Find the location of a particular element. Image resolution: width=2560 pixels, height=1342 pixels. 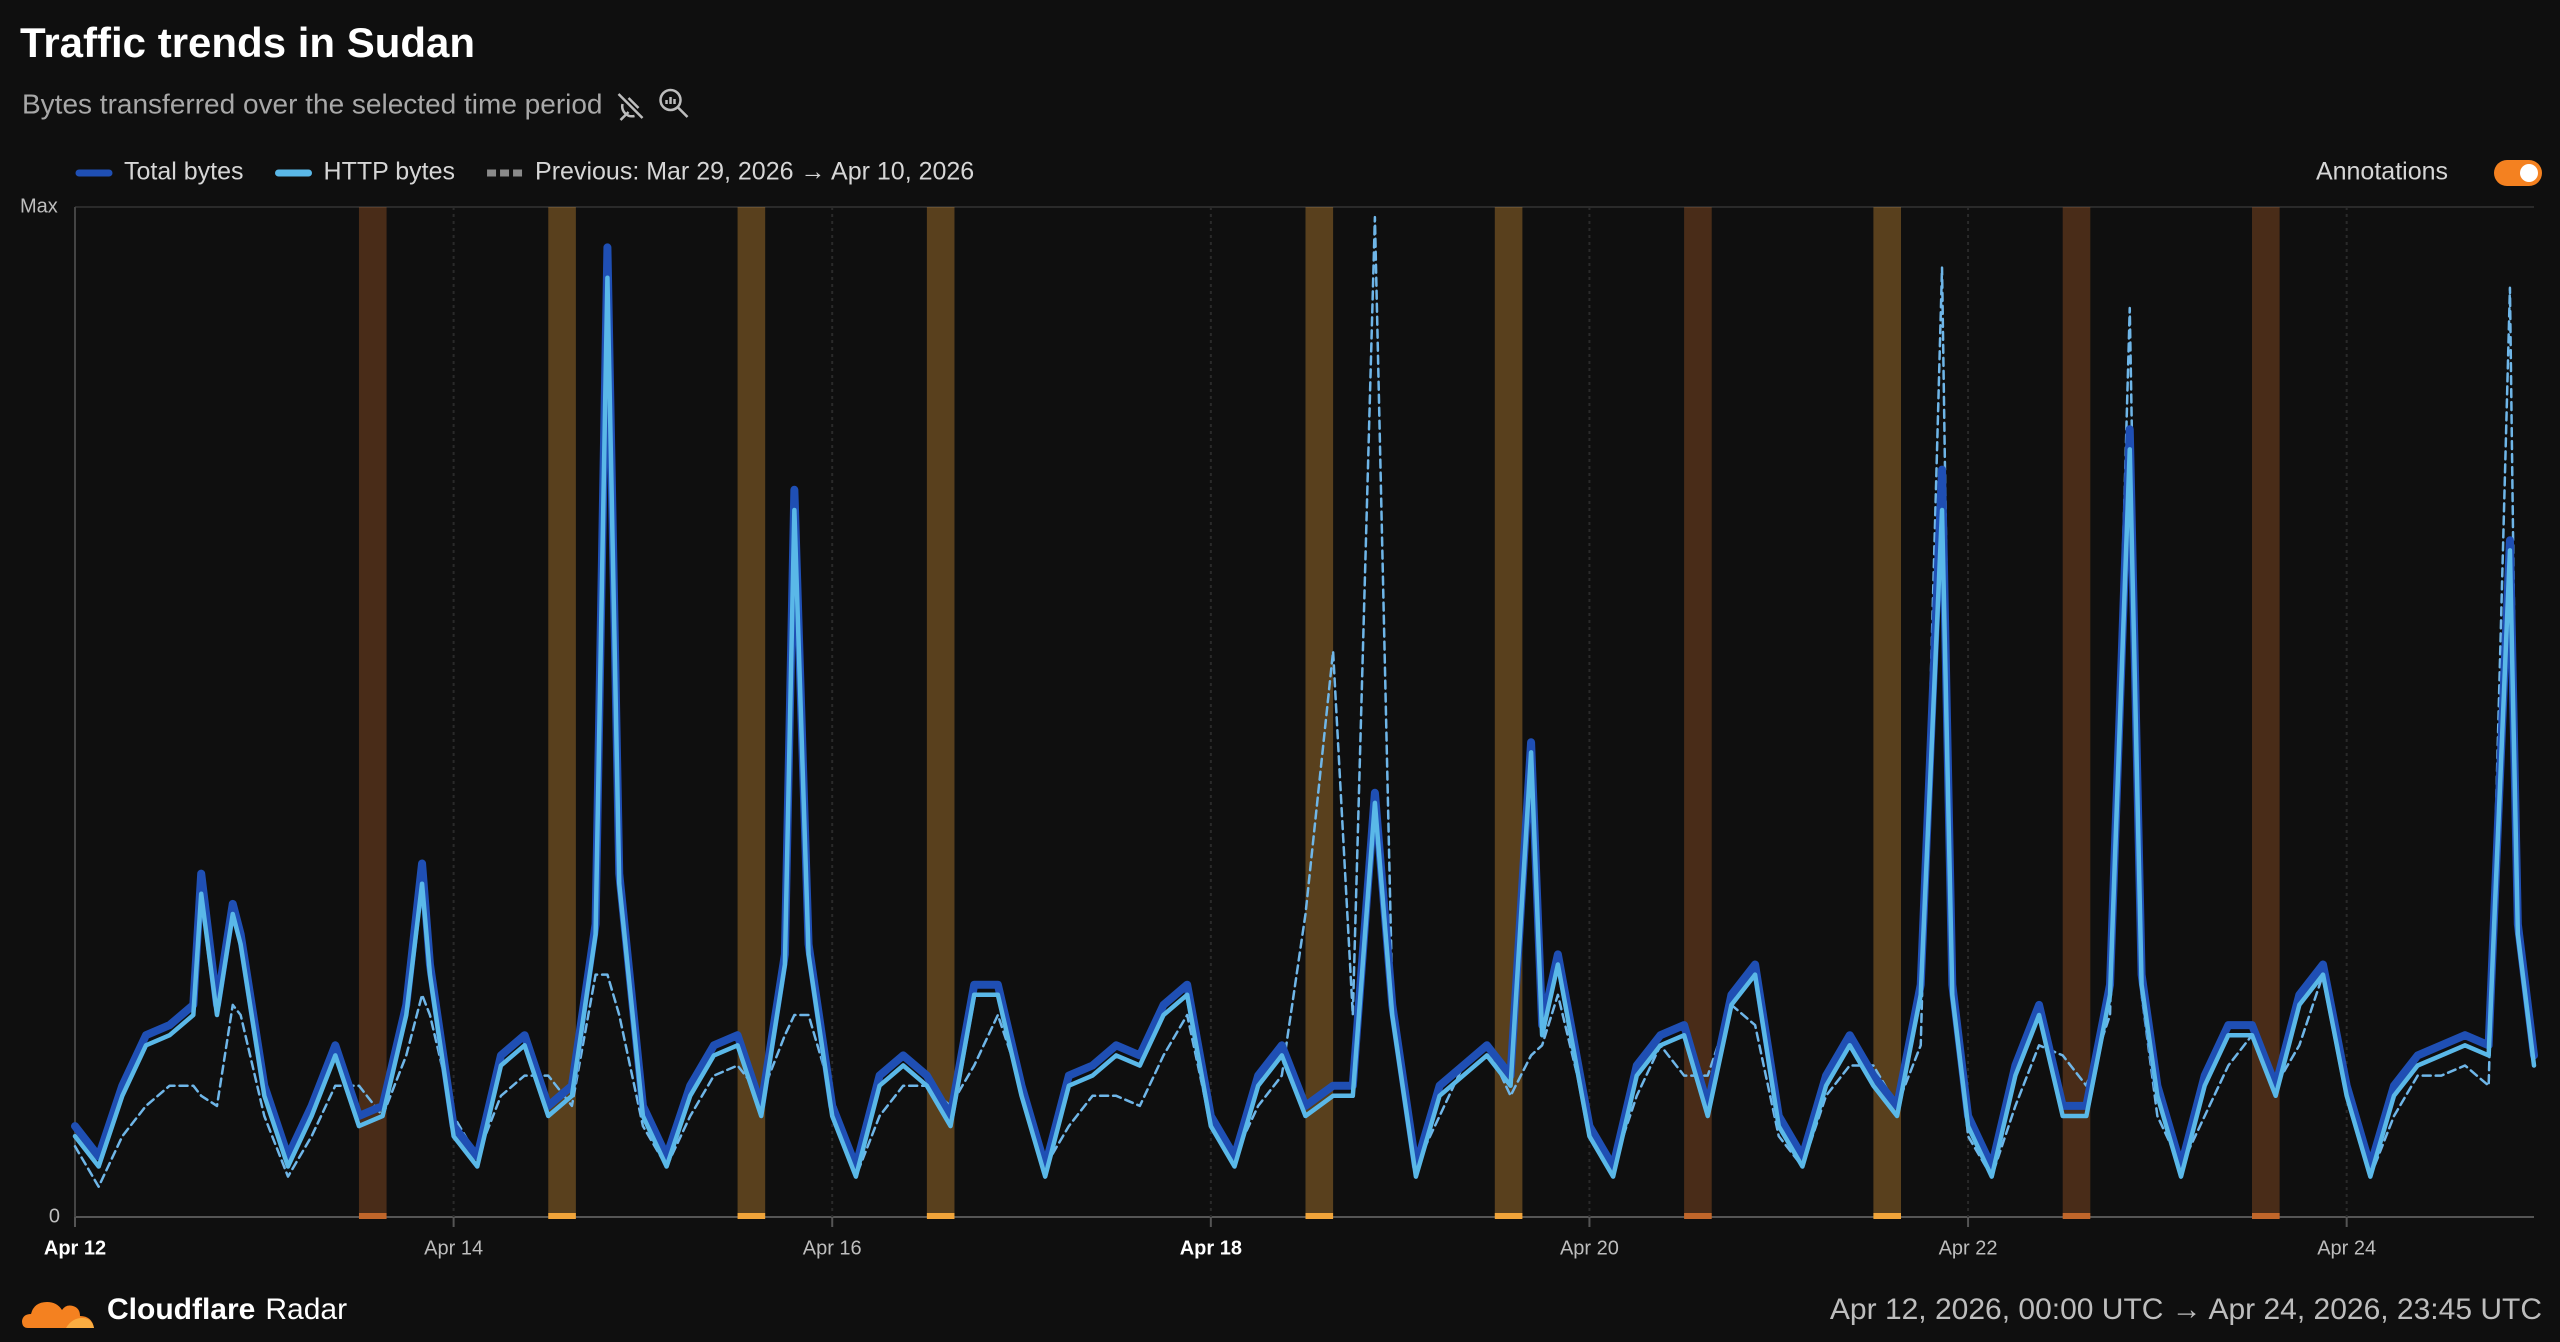

y-tick-label: Max is located at coordinates (39, 206).